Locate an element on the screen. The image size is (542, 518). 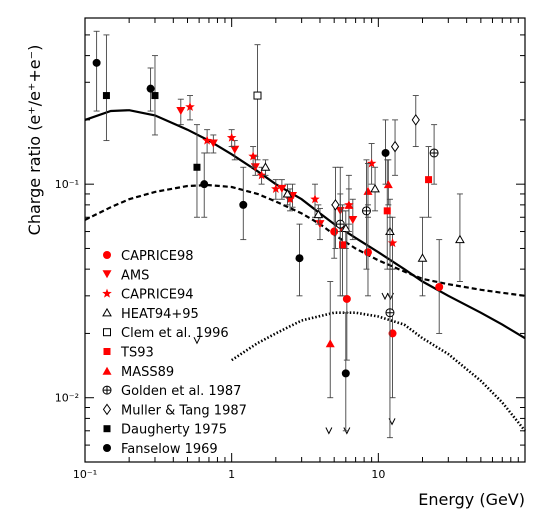
legend-label: Muller & Tang 1987 is located at coordinates (184, 410).